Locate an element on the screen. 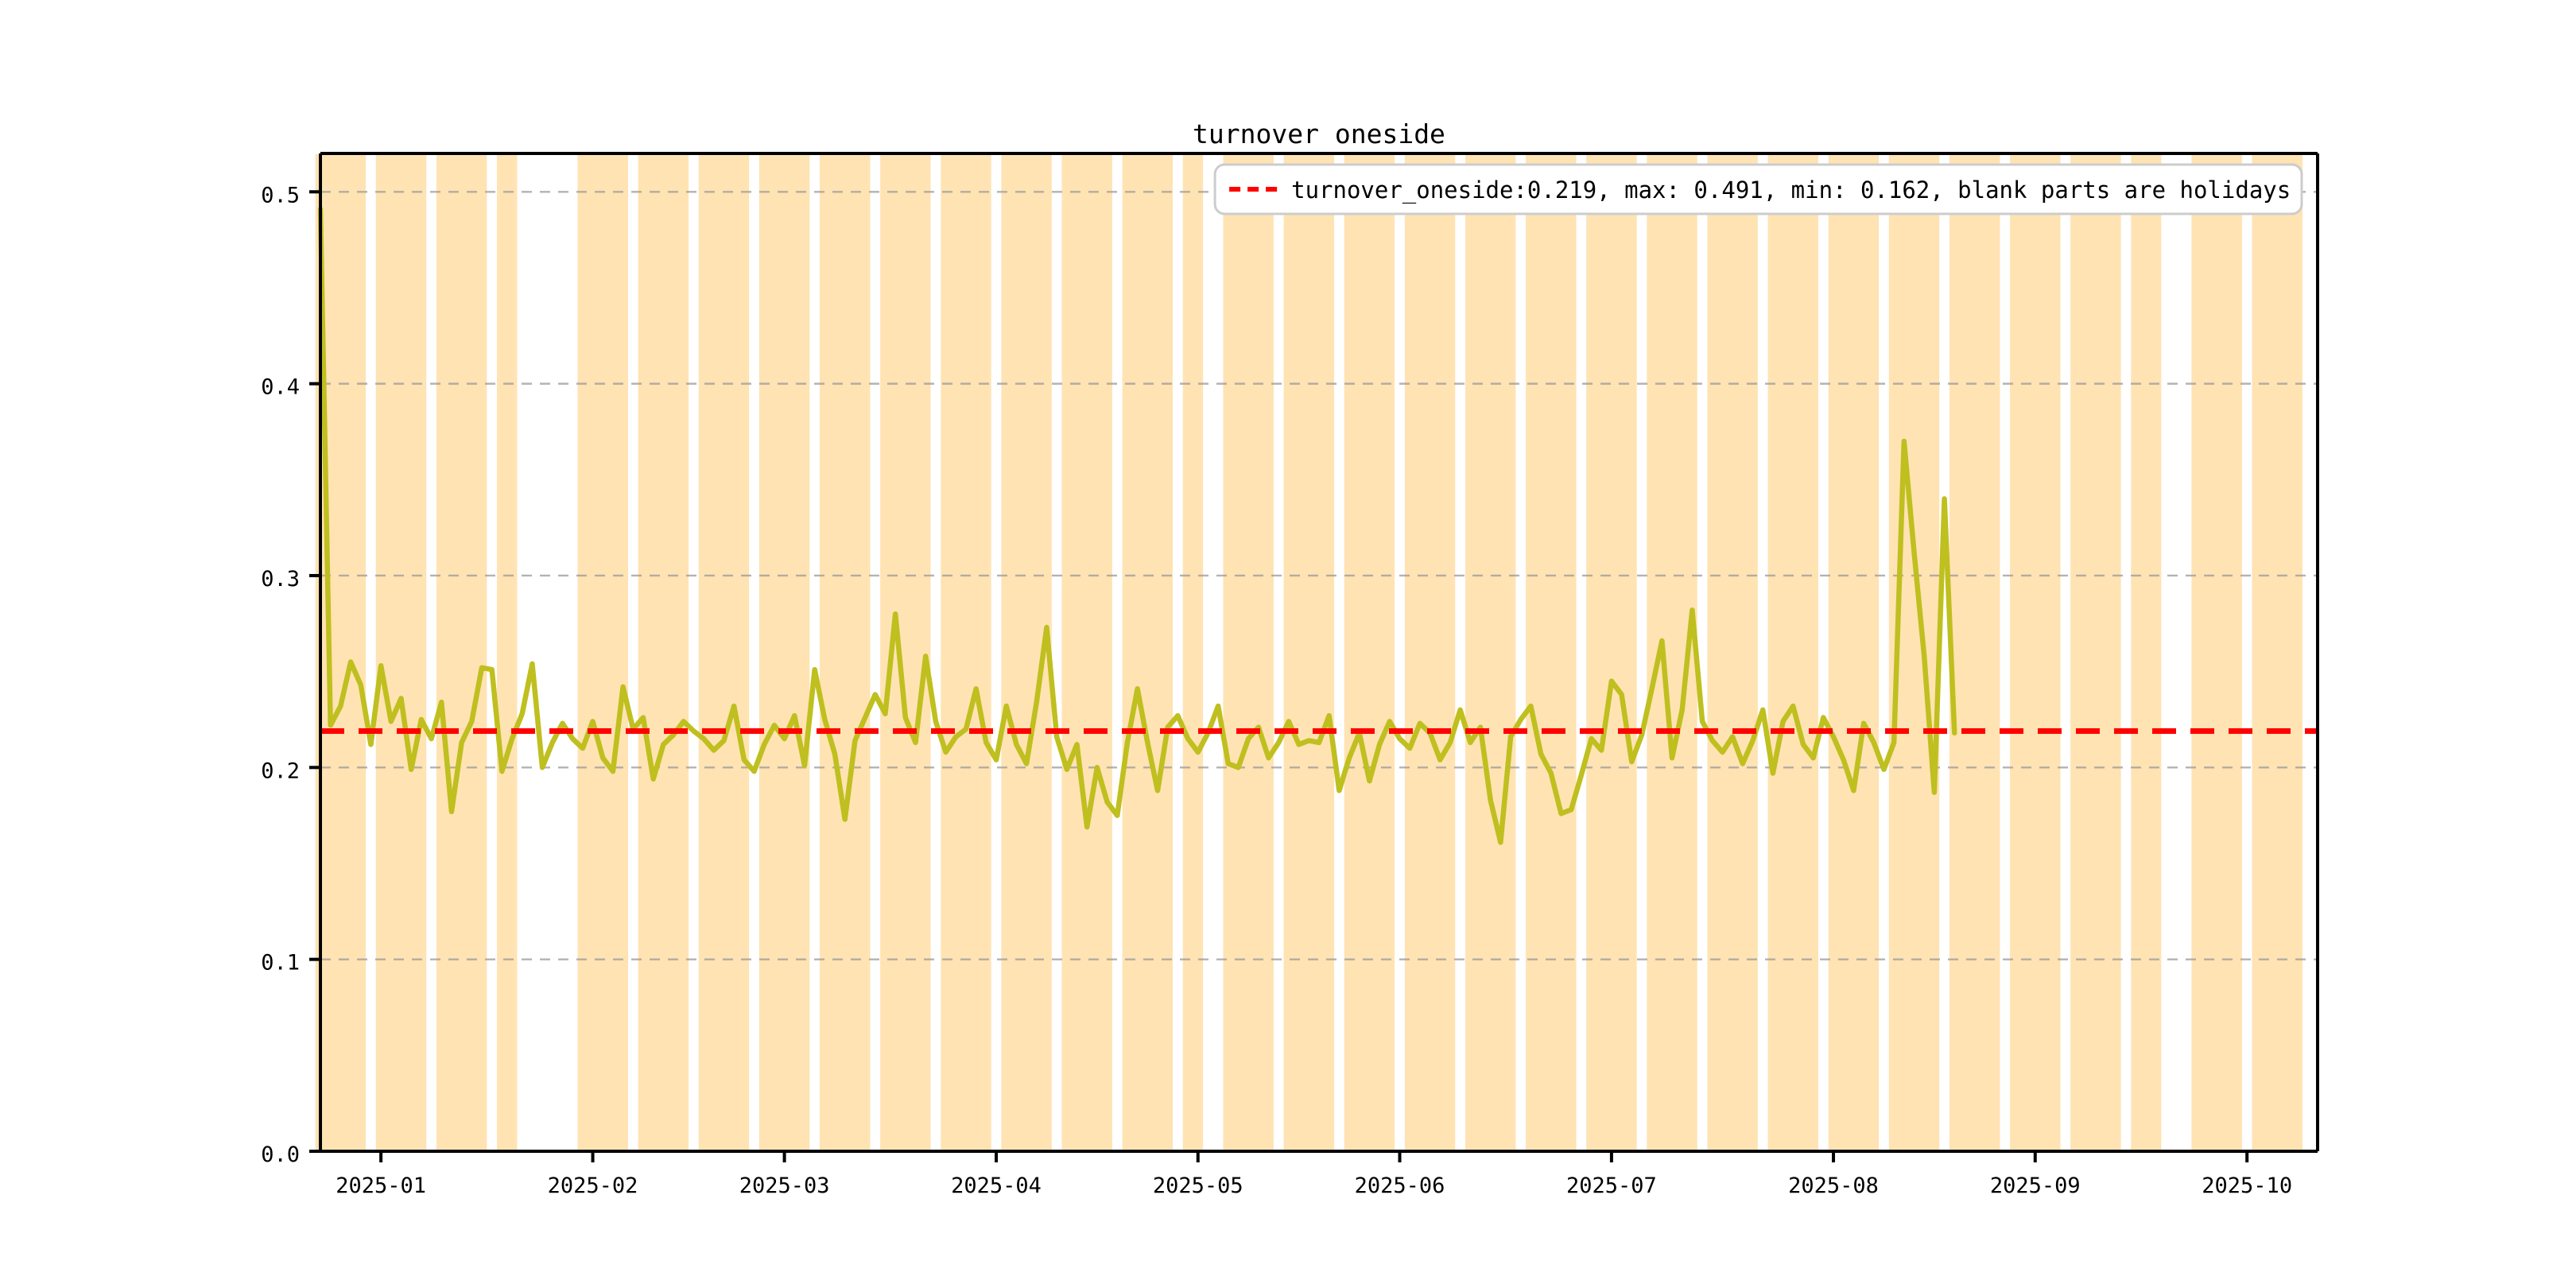  x-tick-label: 2025-10 is located at coordinates (2247, 1186).